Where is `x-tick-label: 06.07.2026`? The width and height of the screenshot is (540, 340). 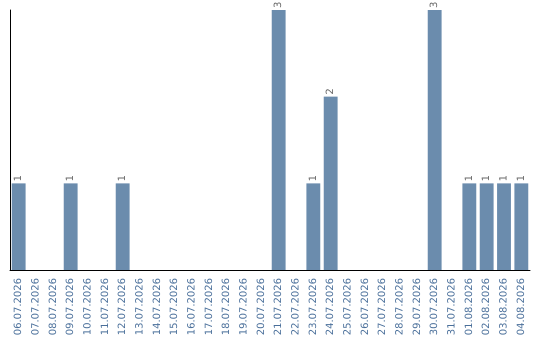
x-tick-label: 06.07.2026 is located at coordinates (18, 307).